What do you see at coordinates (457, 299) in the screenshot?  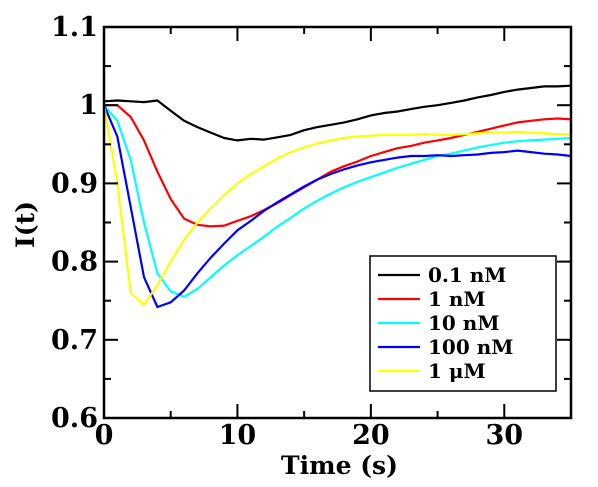 I see `legend-label: 1 nM` at bounding box center [457, 299].